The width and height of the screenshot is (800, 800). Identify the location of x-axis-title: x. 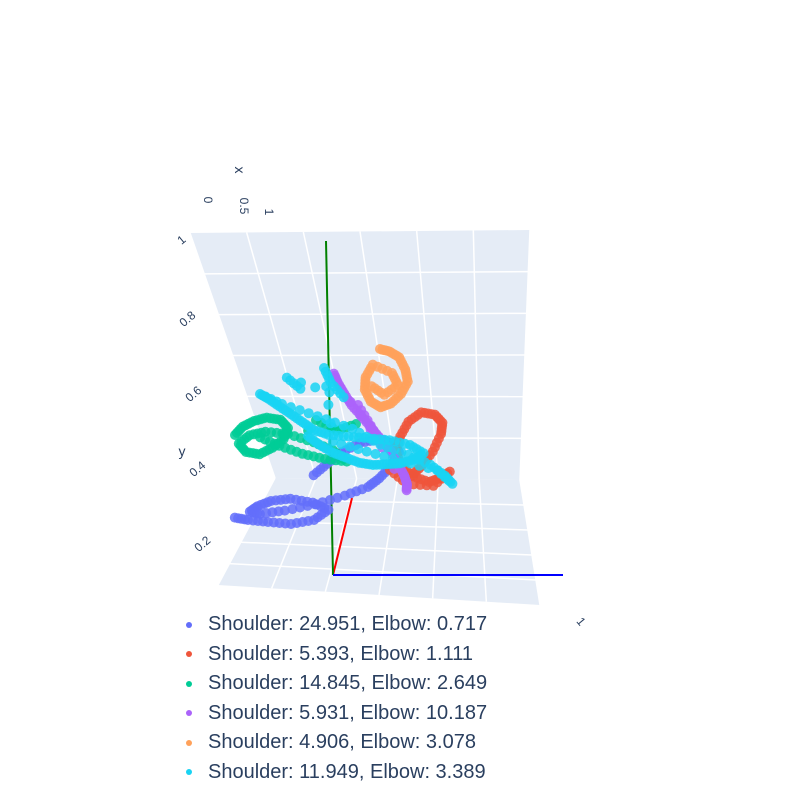
(240, 170).